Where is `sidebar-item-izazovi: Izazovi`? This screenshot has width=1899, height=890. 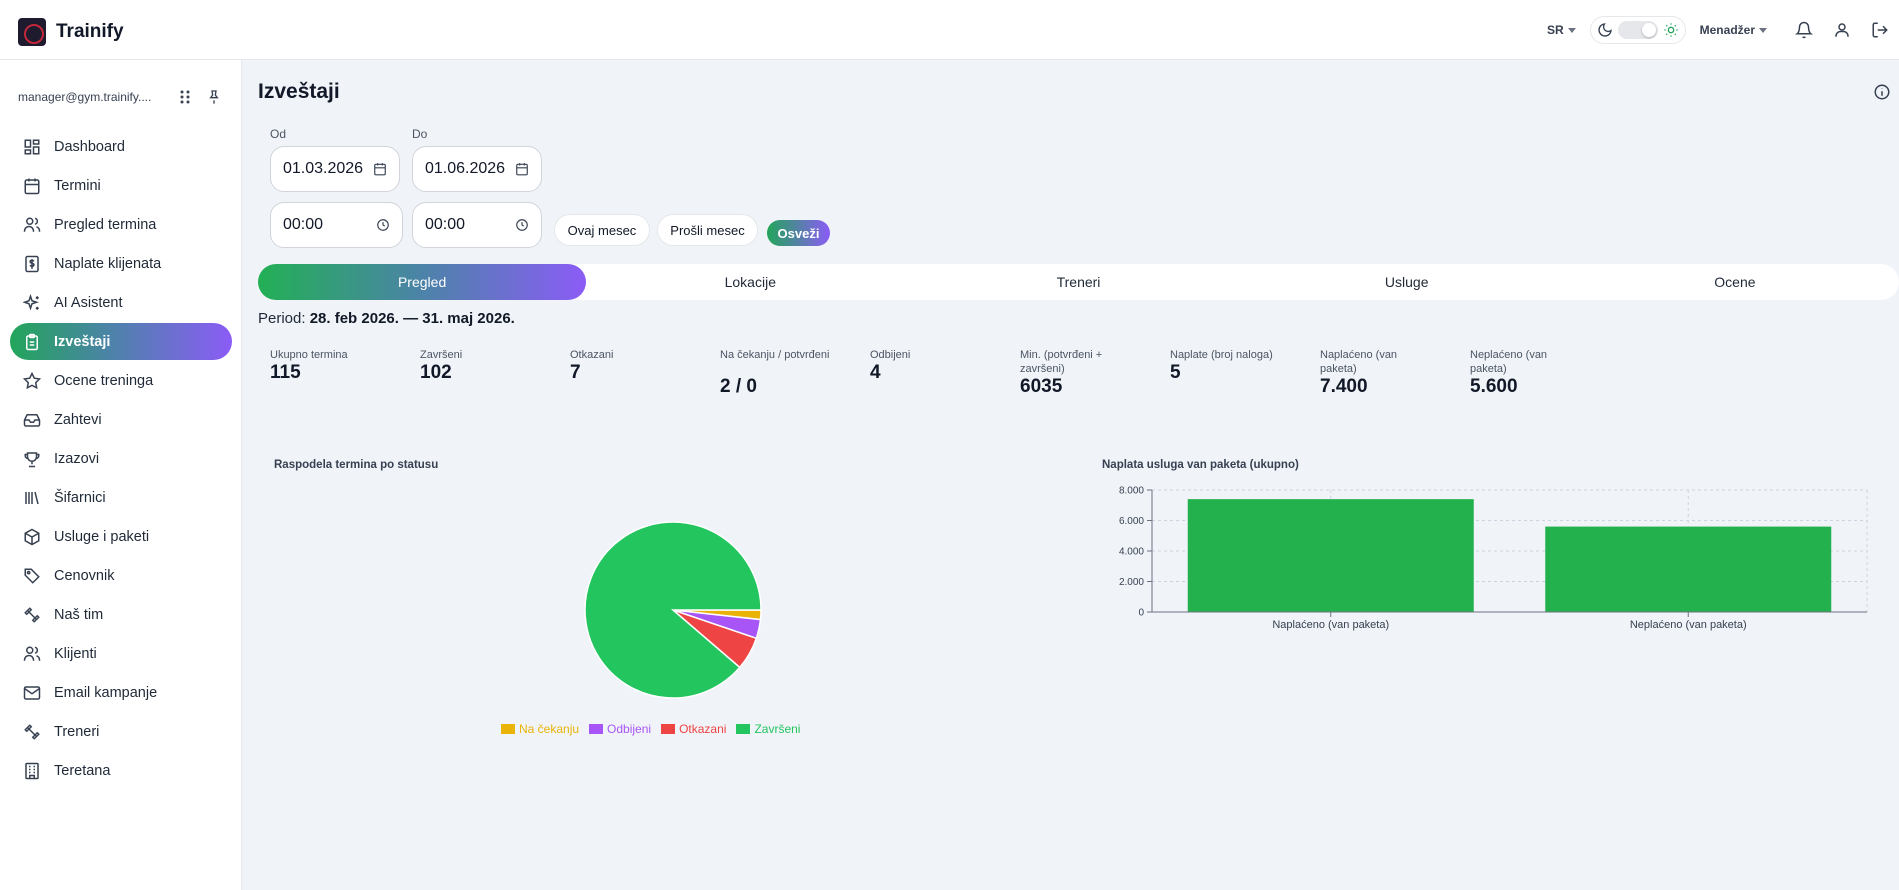 sidebar-item-izazovi: Izazovi is located at coordinates (121, 458).